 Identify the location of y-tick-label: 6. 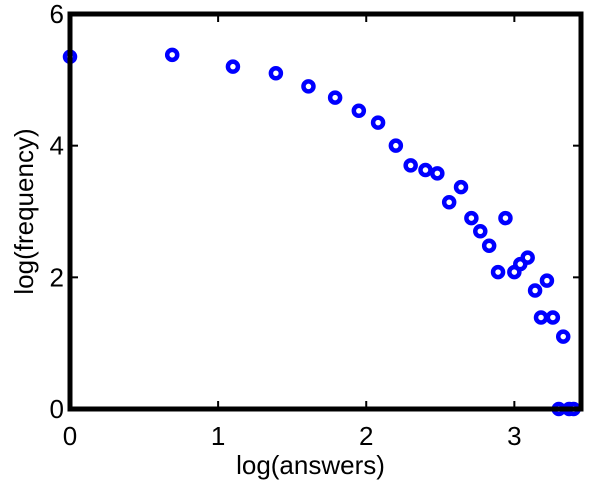
(57, 14).